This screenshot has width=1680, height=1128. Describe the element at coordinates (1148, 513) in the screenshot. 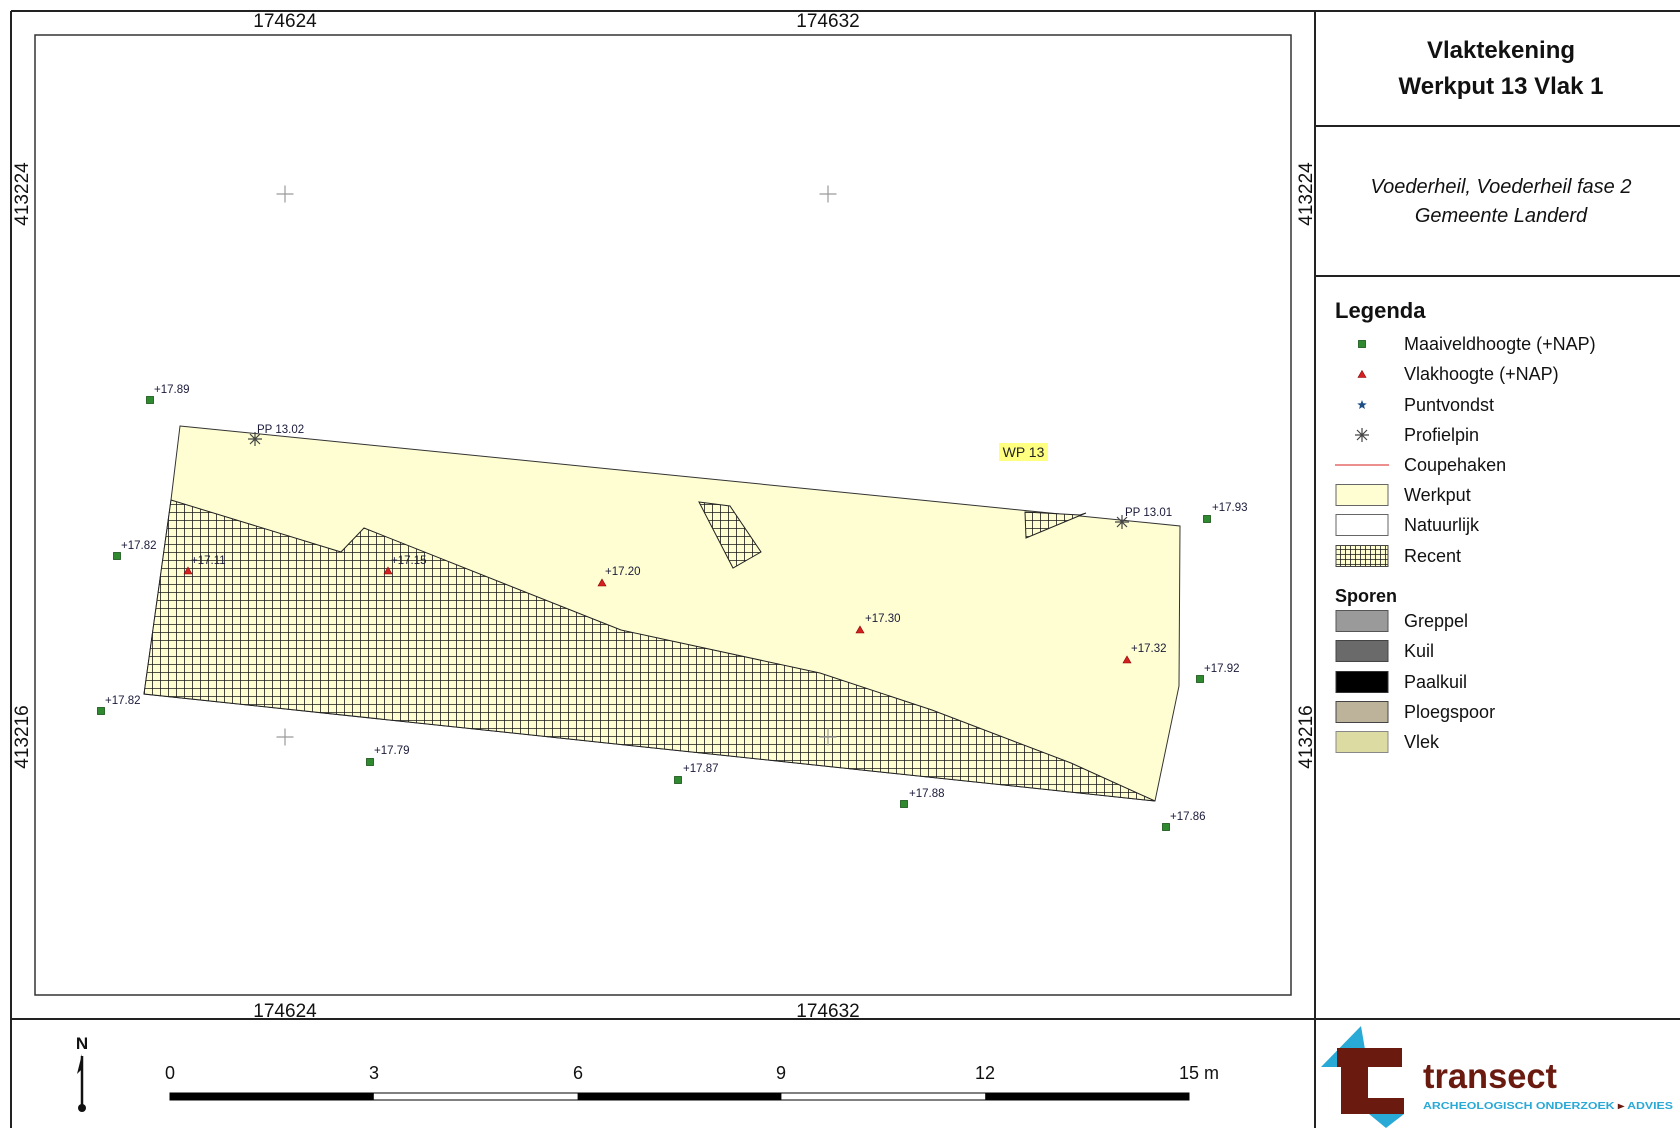

I see `profile-pin-label: PP 13.01` at that location.